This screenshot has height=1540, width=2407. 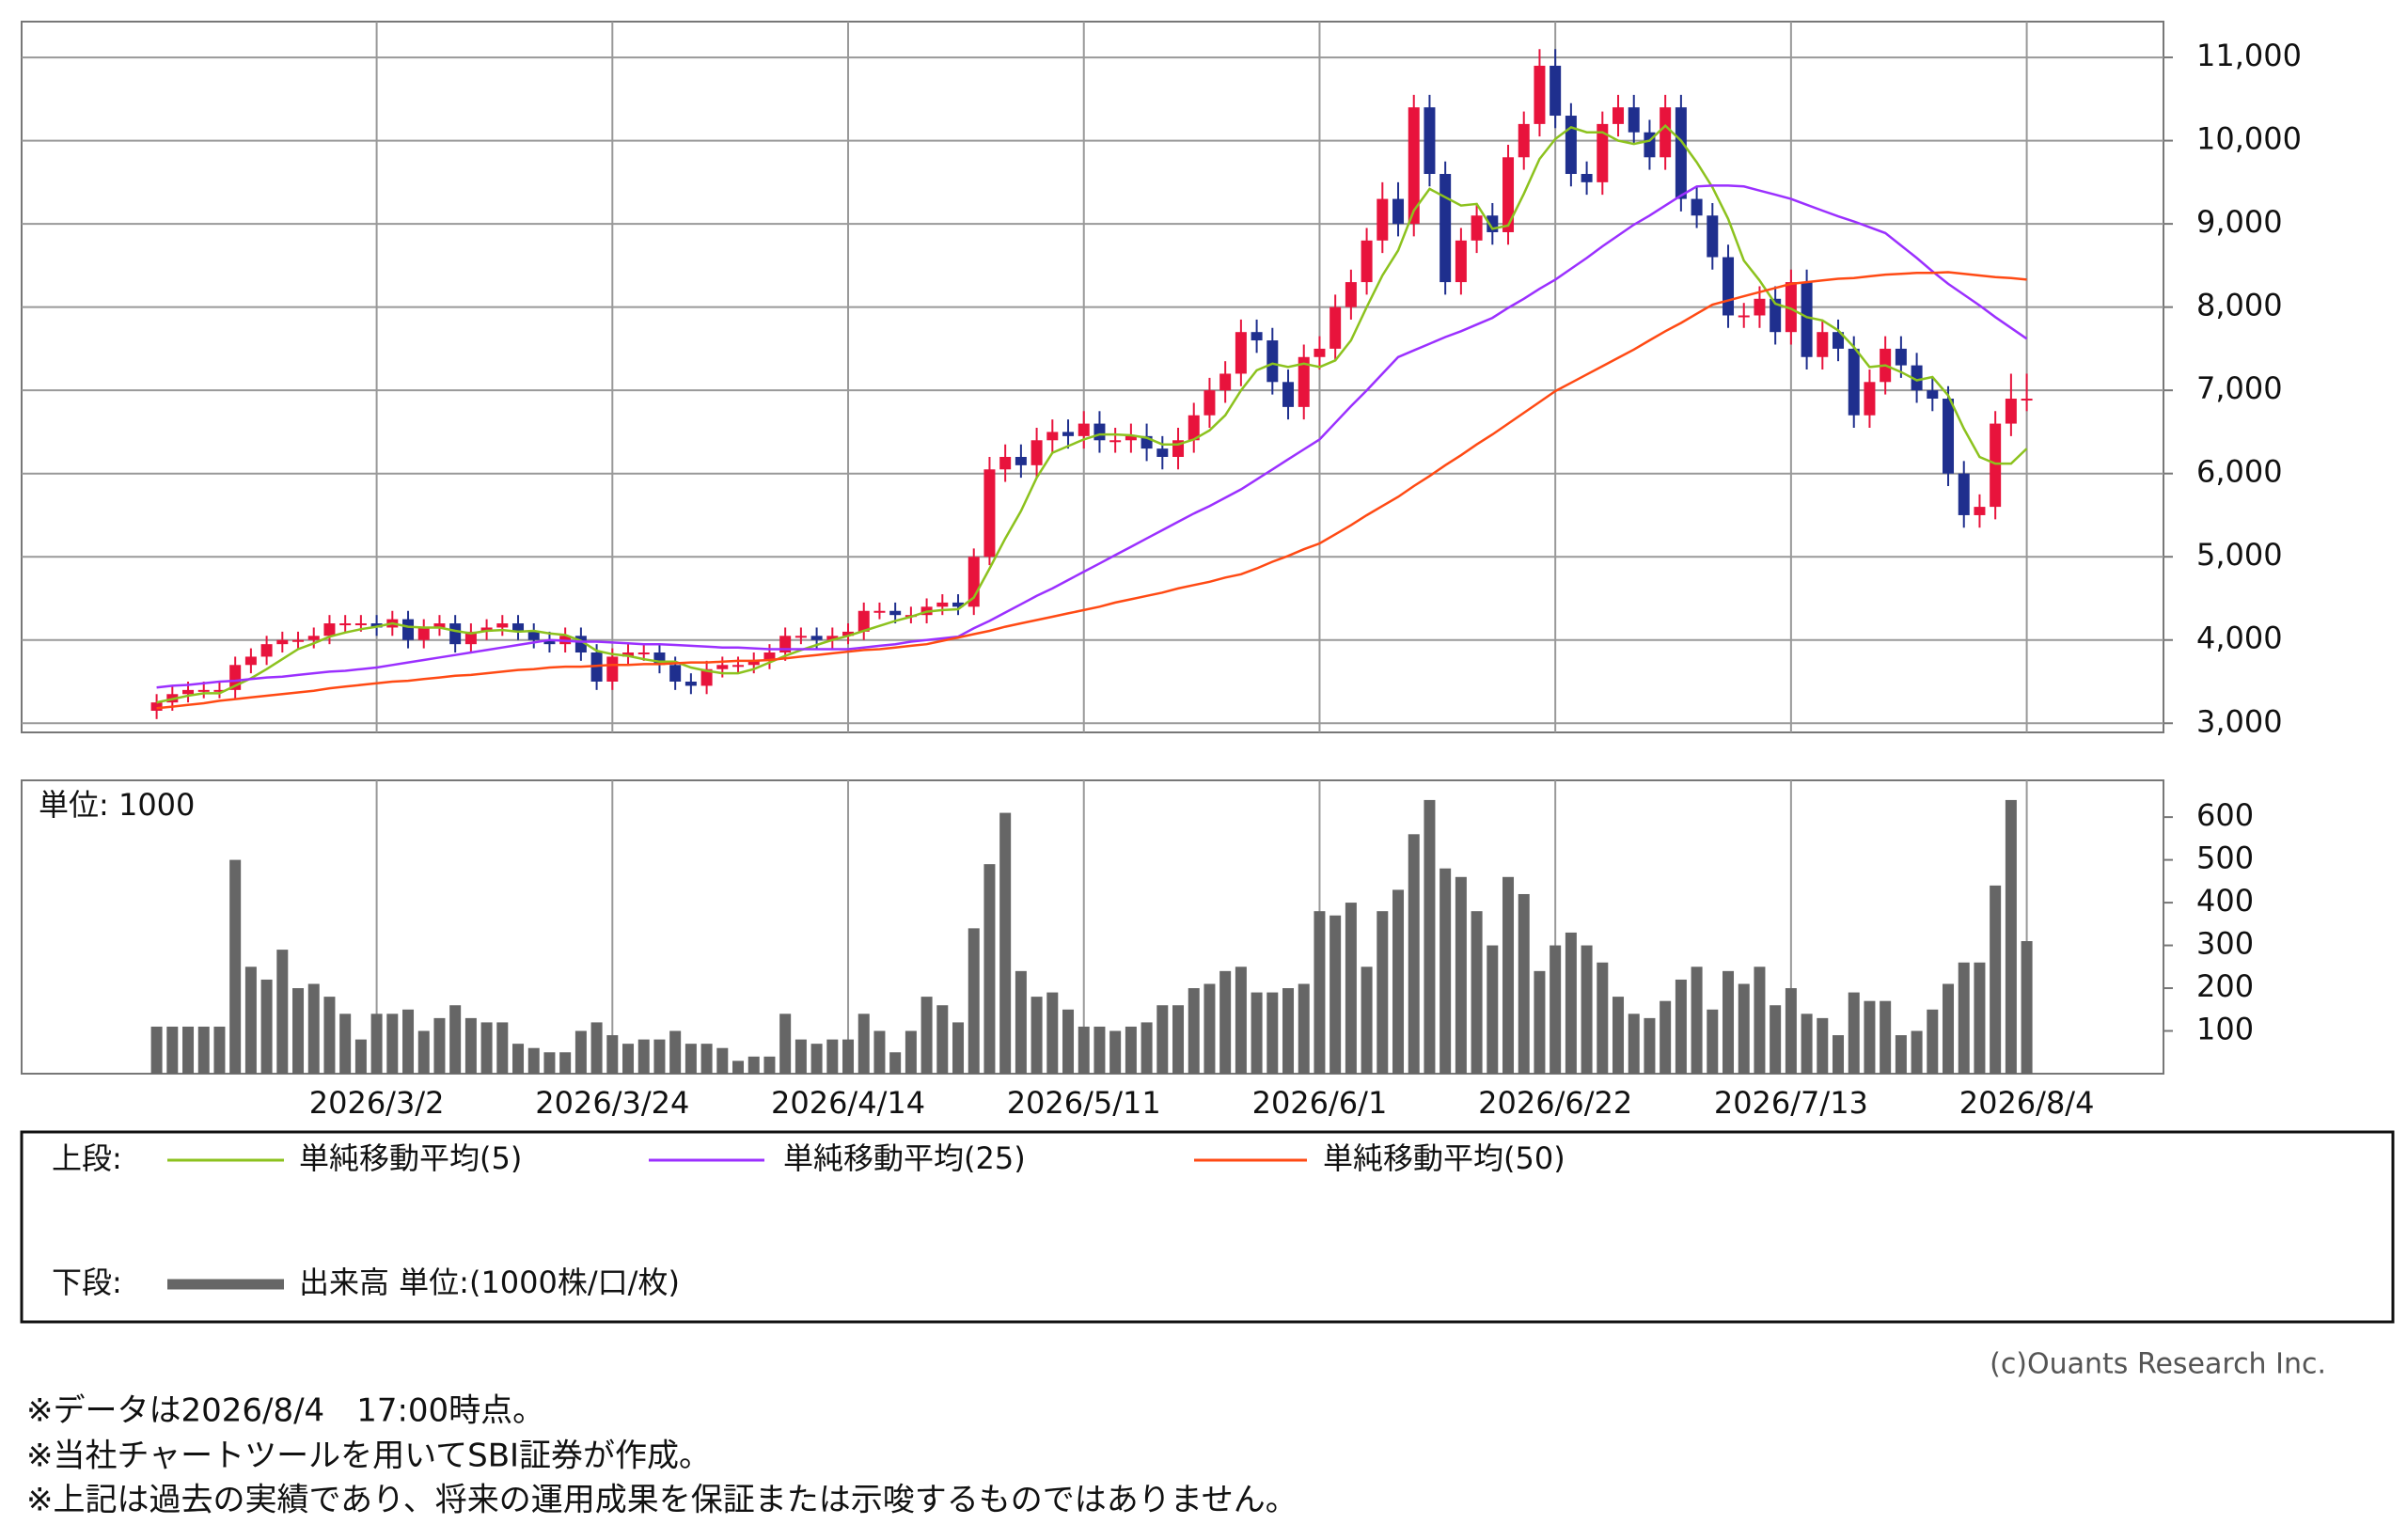 I want to click on volume-unit: 単位: 1000, so click(x=117, y=805).